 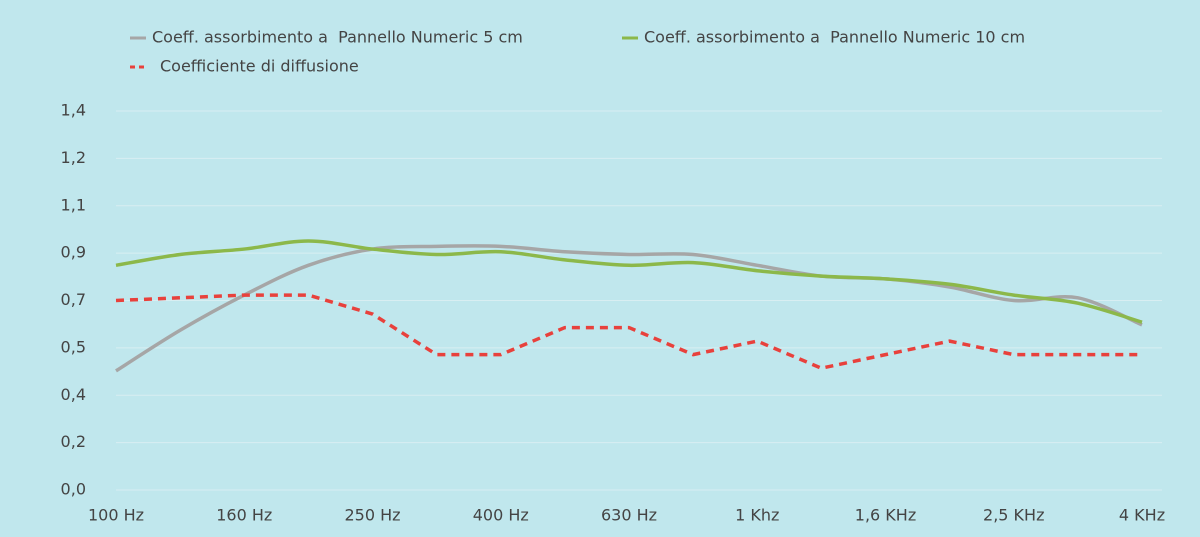 What do you see at coordinates (501, 515) in the screenshot?
I see `x-tick-label: 400 Hz` at bounding box center [501, 515].